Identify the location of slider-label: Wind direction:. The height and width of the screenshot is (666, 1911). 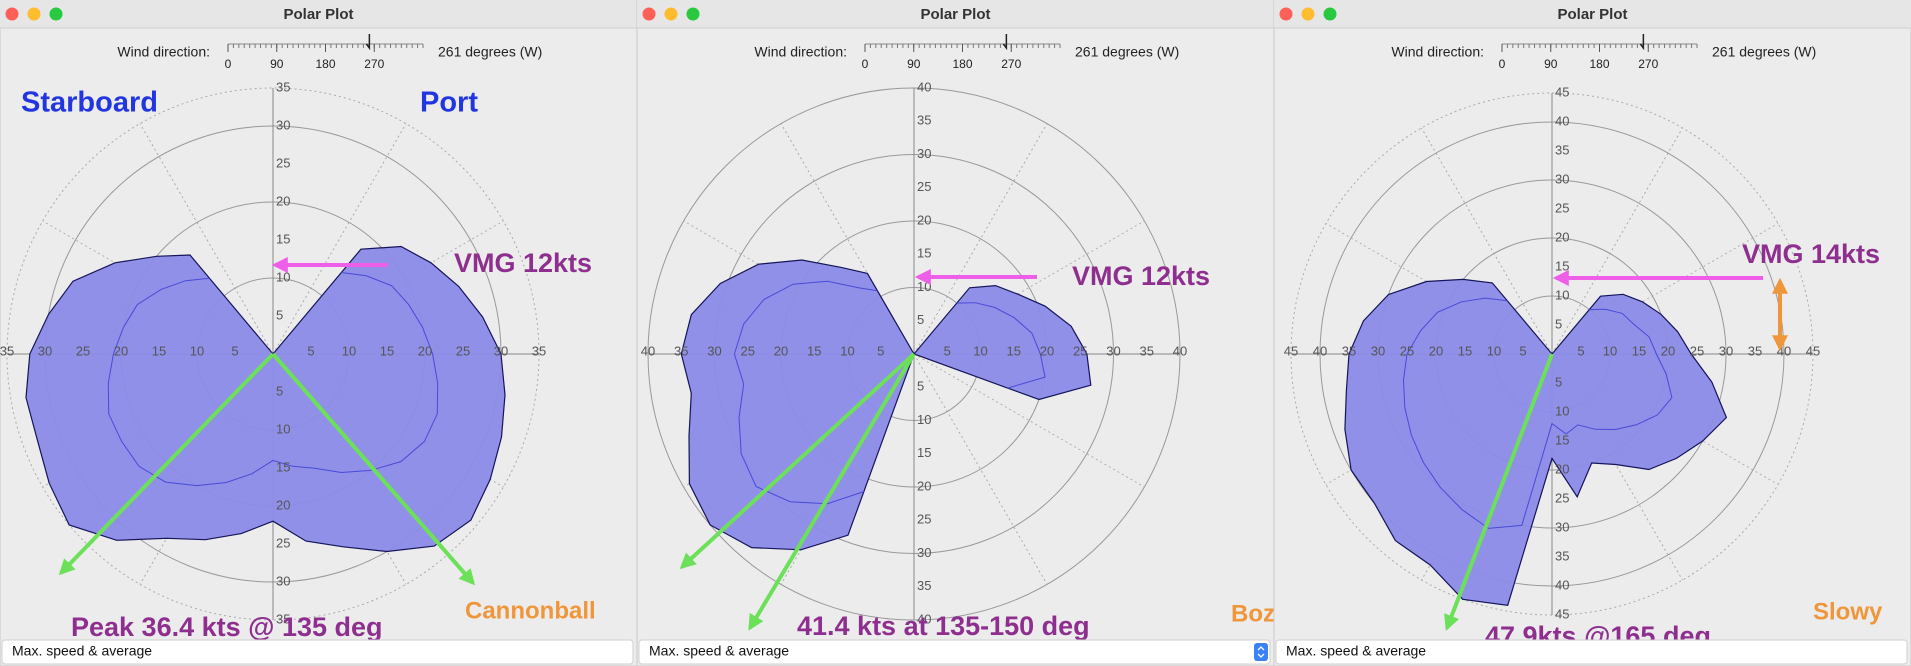
(163, 52).